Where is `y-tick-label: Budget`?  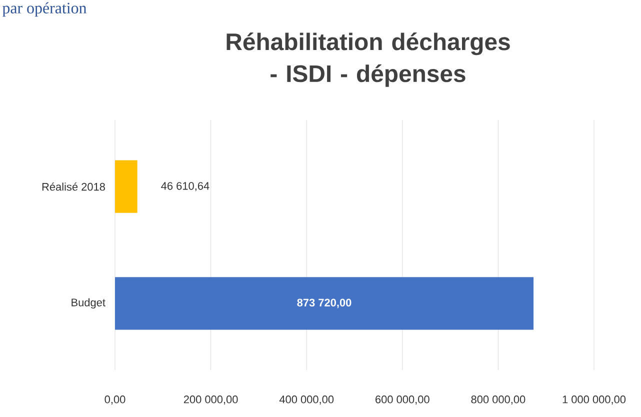
y-tick-label: Budget is located at coordinates (89, 303).